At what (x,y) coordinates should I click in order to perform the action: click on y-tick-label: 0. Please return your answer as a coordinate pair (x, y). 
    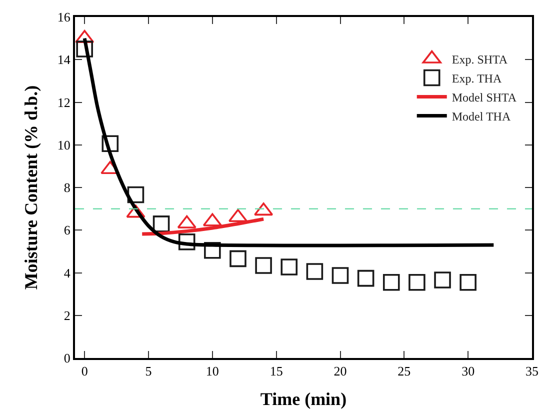
    Looking at the image, I should click on (67, 358).